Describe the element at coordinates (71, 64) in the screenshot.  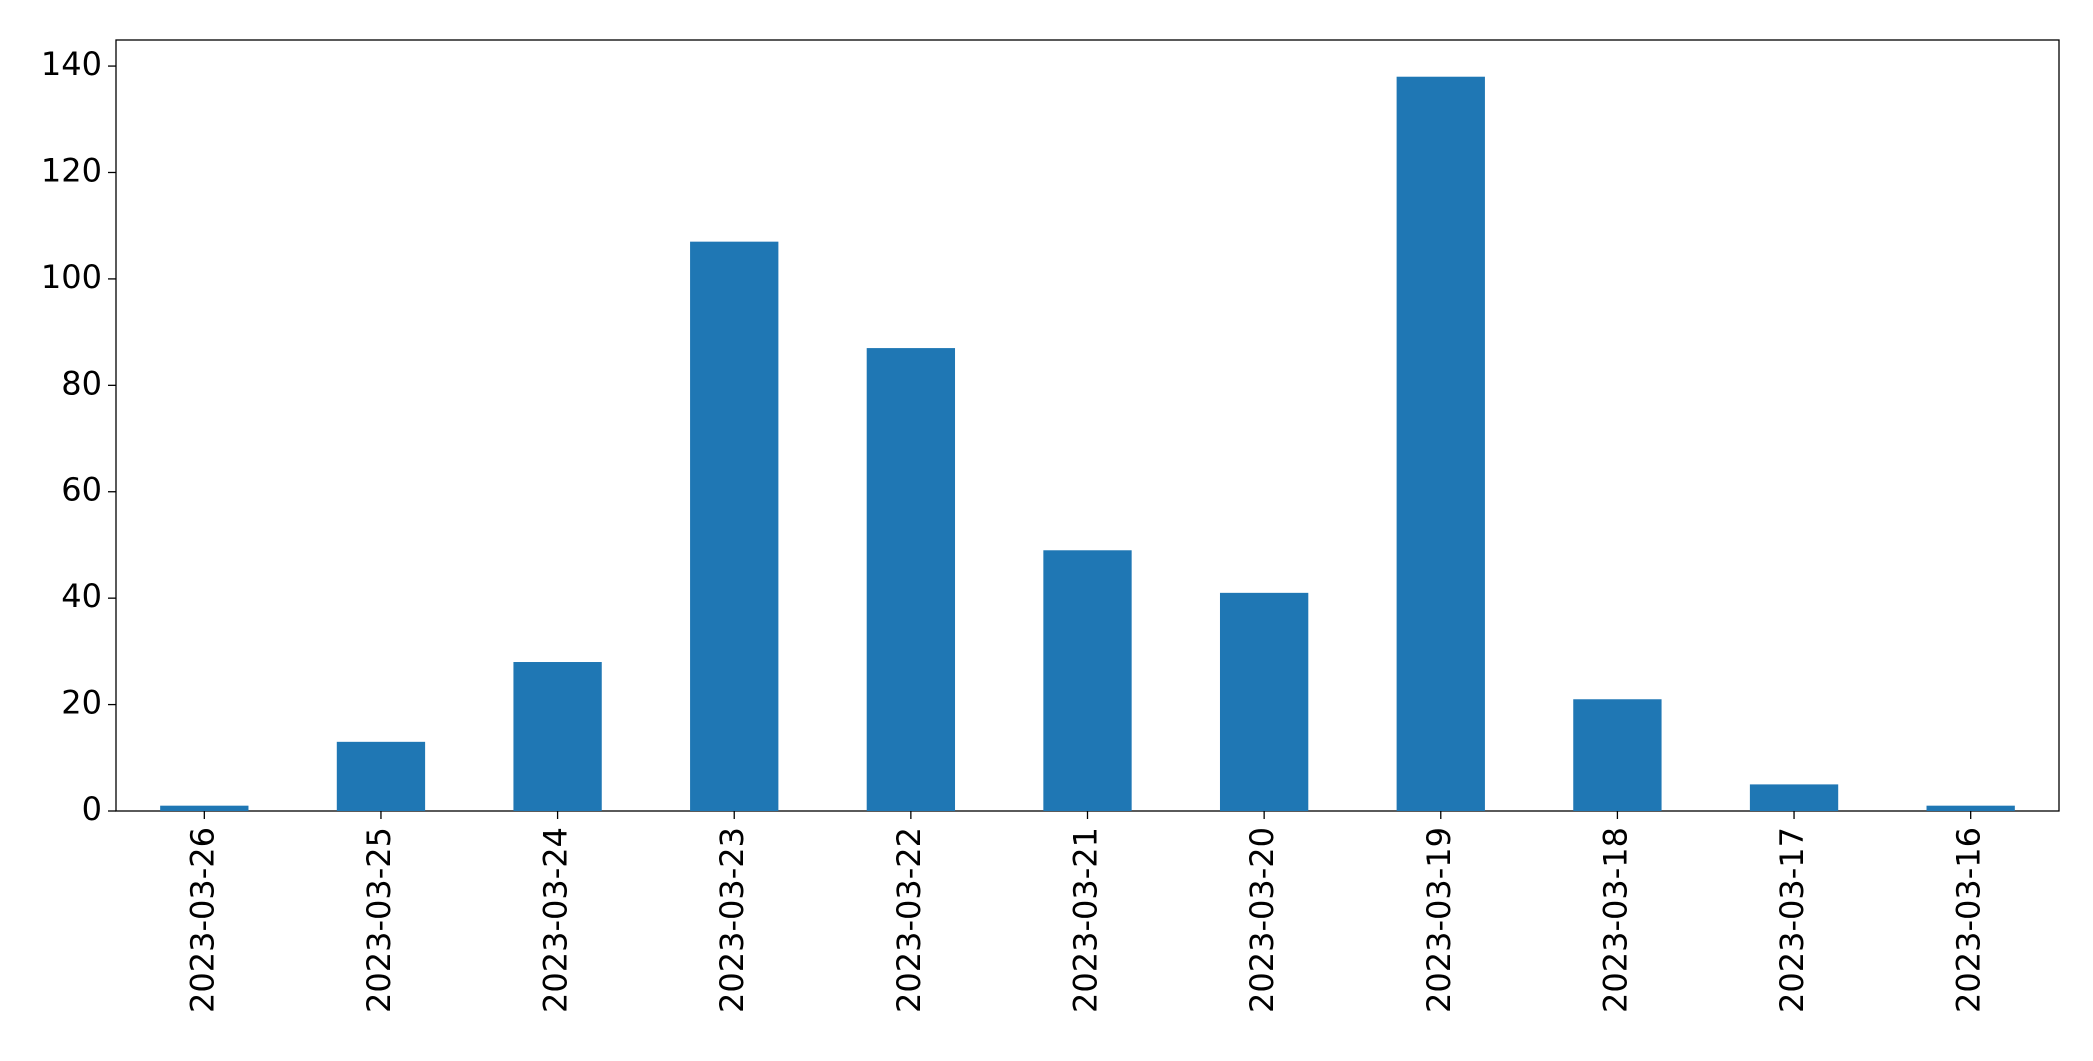
I see `y-tick-label: 140` at that location.